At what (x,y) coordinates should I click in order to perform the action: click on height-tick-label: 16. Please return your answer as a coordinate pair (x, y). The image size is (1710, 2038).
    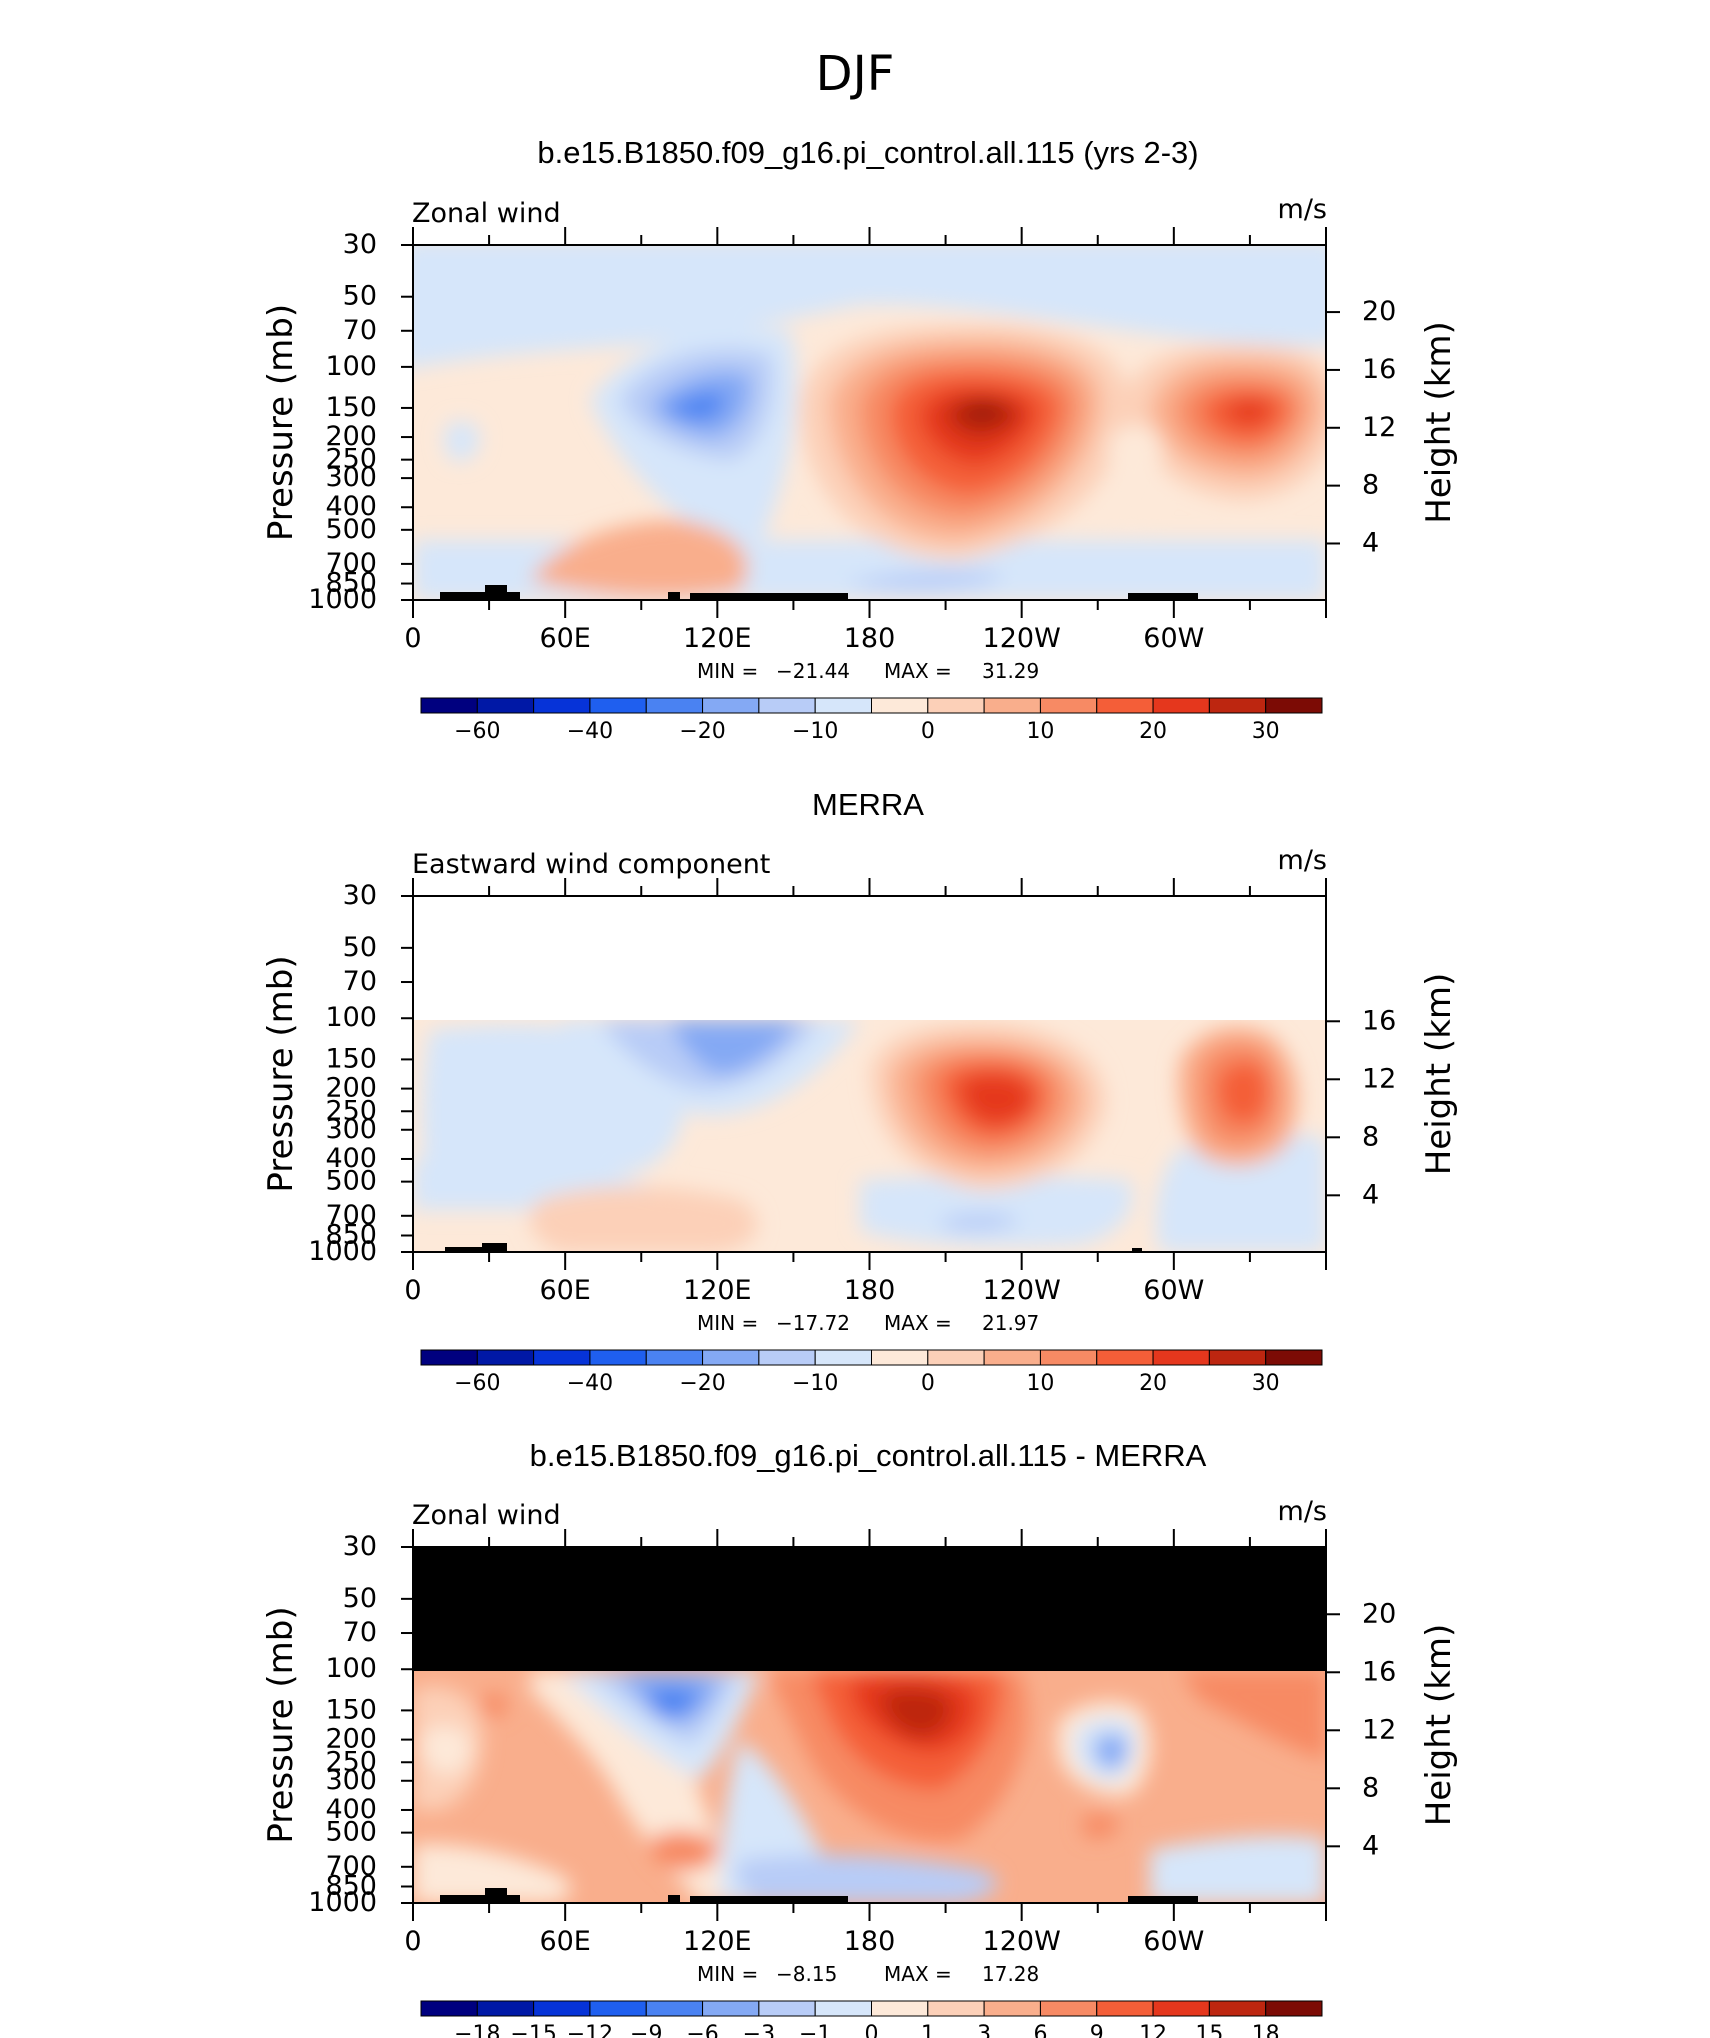
    Looking at the image, I should click on (1379, 1020).